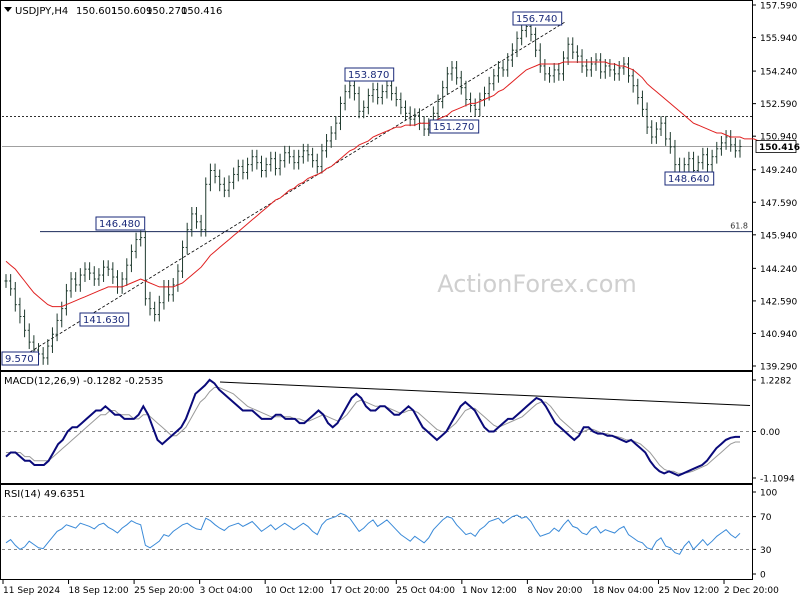  I want to click on price-annotation-label: 151.270, so click(453, 127).